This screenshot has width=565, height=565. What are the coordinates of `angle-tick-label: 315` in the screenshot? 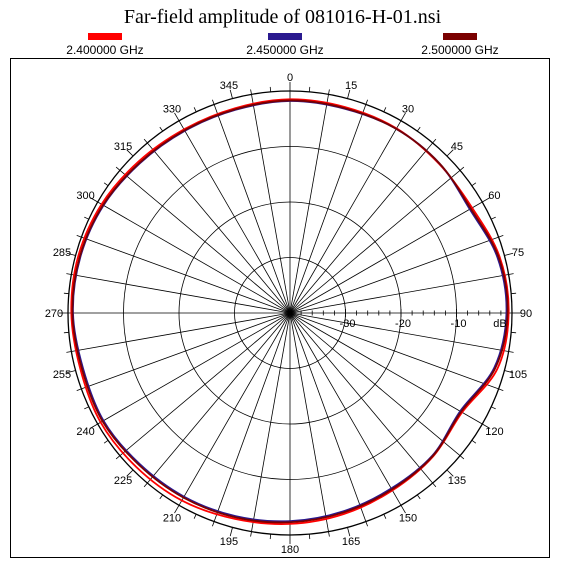 It's located at (123, 147).